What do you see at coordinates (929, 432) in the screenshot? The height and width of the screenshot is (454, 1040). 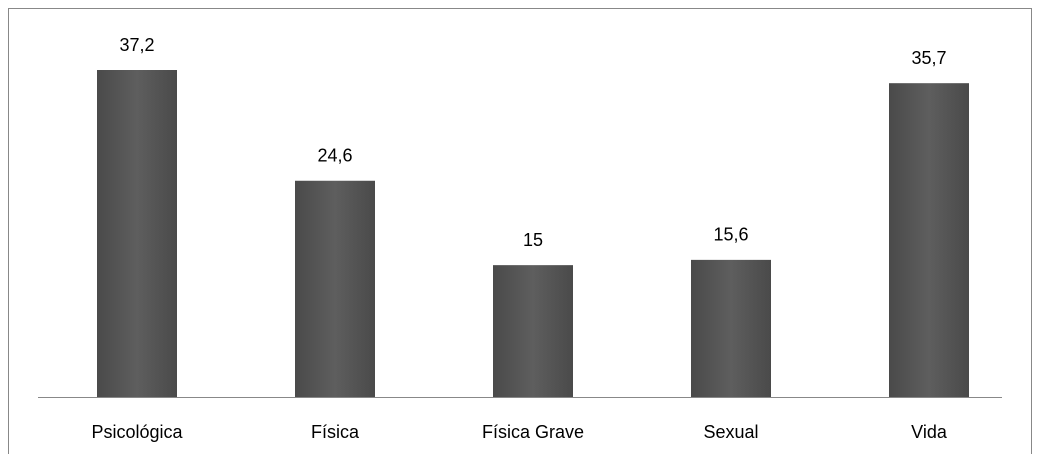 I see `x-tick-label: Vida` at bounding box center [929, 432].